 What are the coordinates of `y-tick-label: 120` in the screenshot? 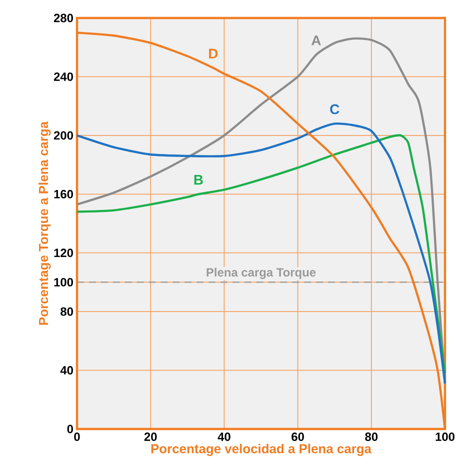 It's located at (63, 253).